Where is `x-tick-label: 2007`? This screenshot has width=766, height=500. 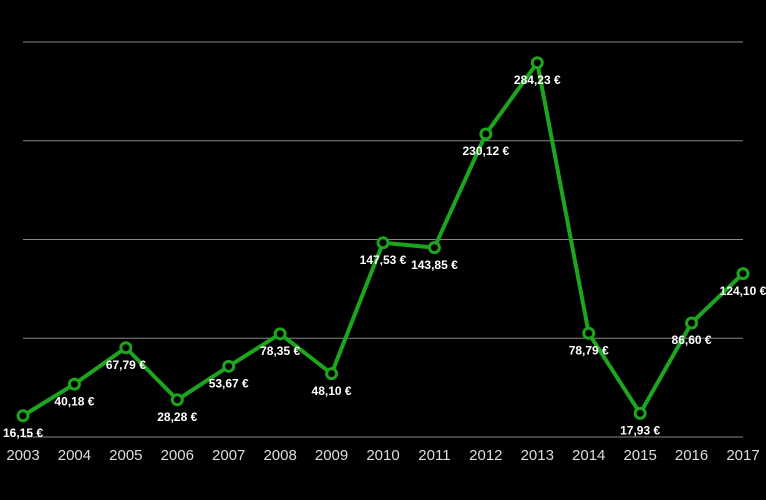
x-tick-label: 2007 is located at coordinates (228, 455).